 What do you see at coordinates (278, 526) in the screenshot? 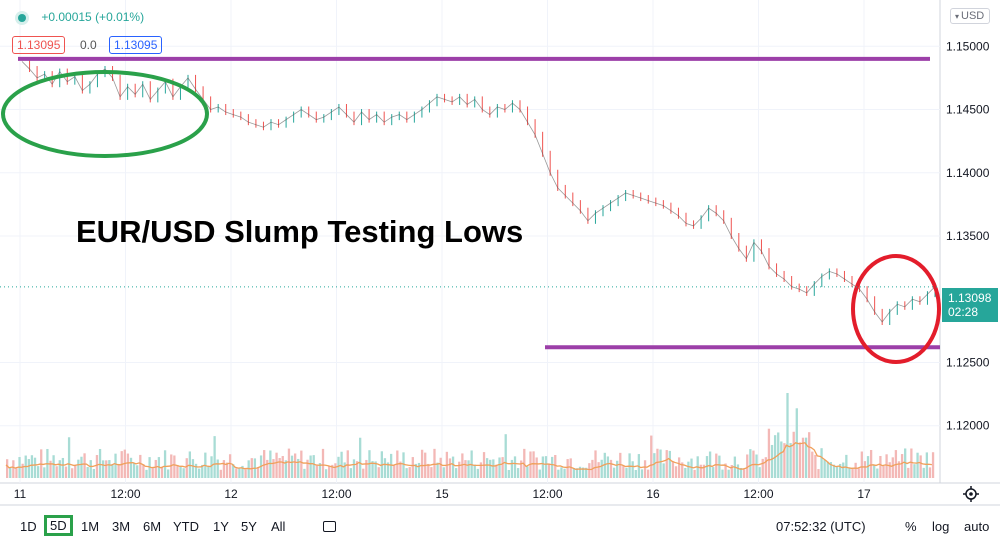
I see `timeframe-all-button: All` at bounding box center [278, 526].